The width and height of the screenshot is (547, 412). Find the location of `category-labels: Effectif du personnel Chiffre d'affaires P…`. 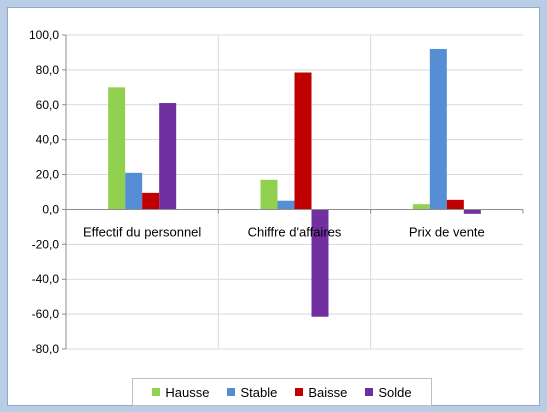

category-labels: Effectif du personnel Chiffre d'affaires P… is located at coordinates (284, 231).